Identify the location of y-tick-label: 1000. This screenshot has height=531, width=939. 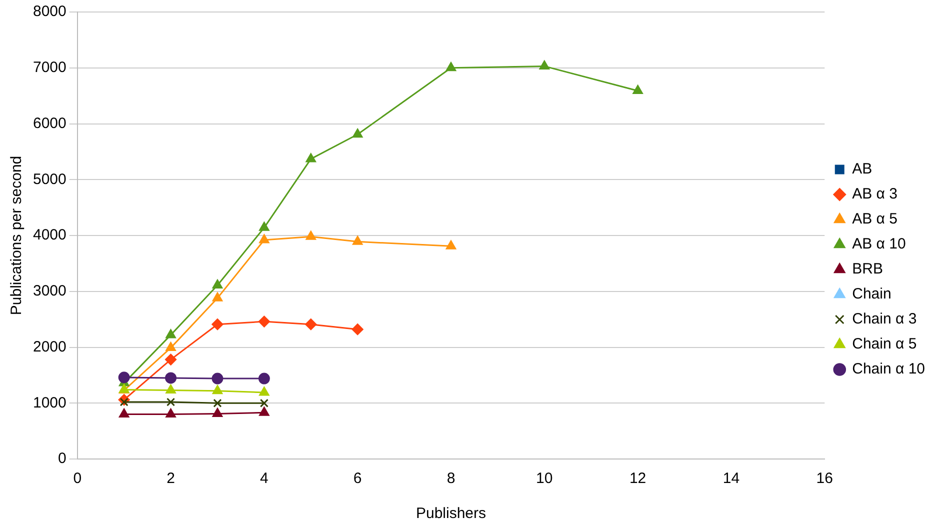
(49, 403).